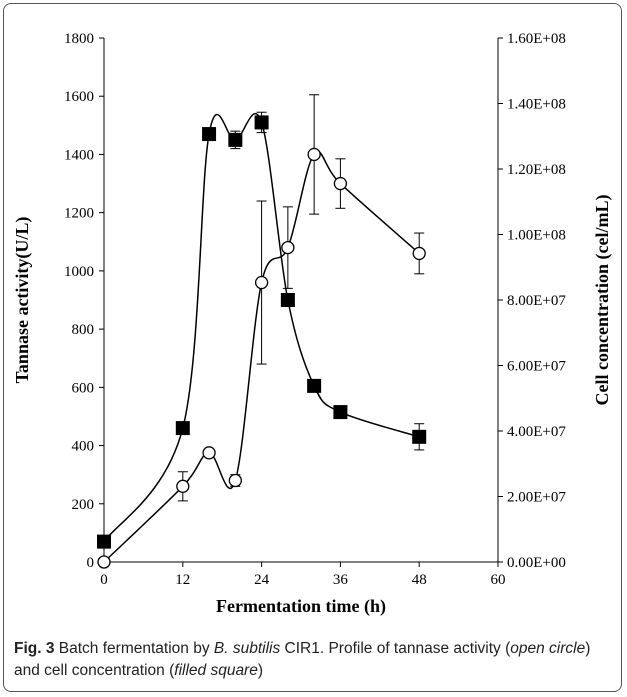 This screenshot has width=627, height=697. What do you see at coordinates (262, 580) in the screenshot?
I see `x-tick-label: 24` at bounding box center [262, 580].